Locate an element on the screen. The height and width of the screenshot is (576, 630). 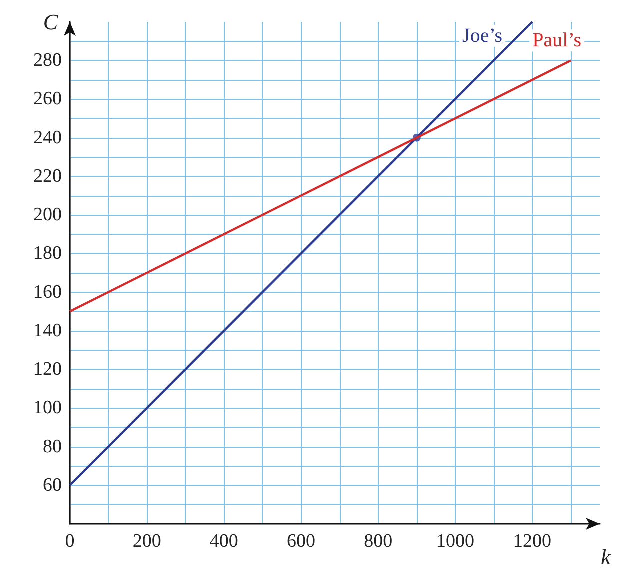
y-tick-label: 180 is located at coordinates (48, 253).